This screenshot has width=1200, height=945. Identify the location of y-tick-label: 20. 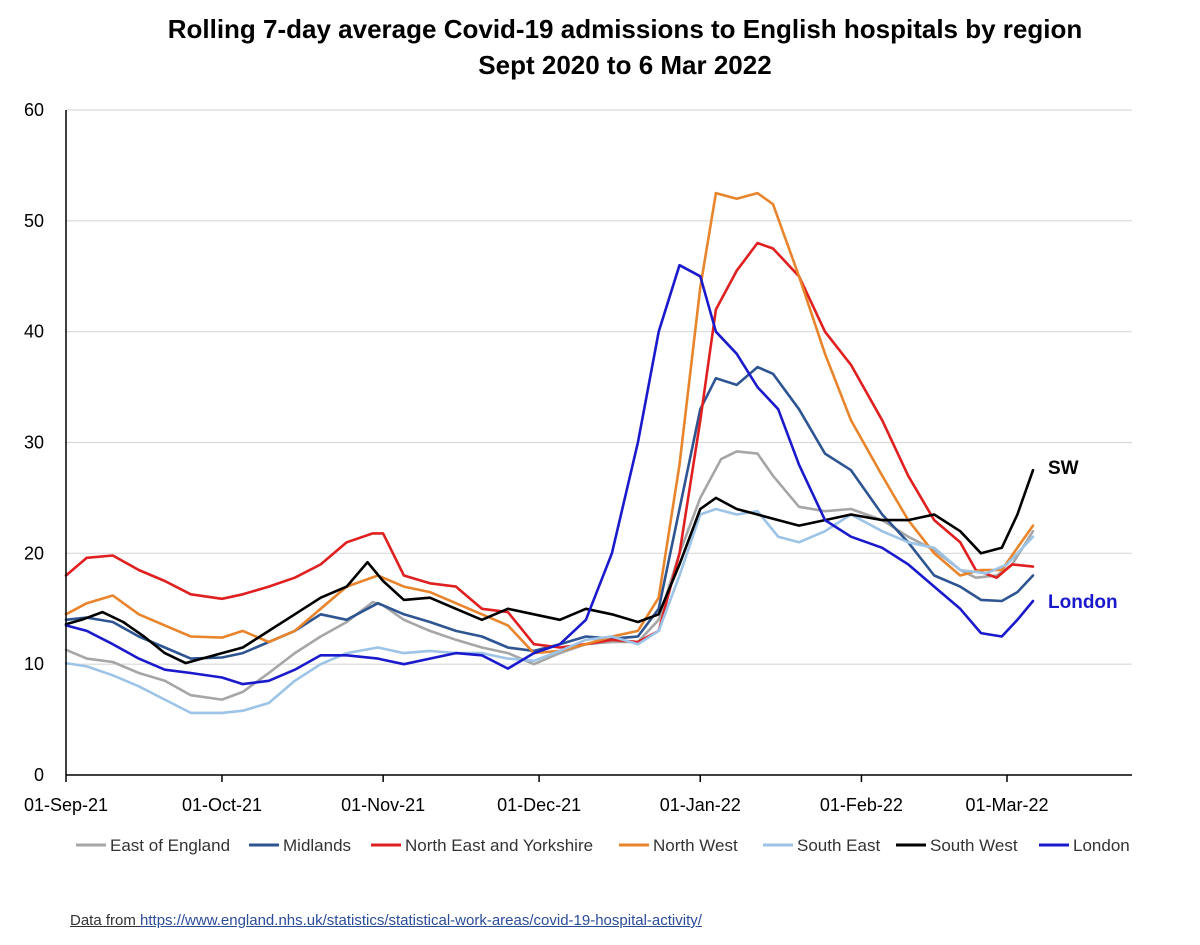
(34, 553).